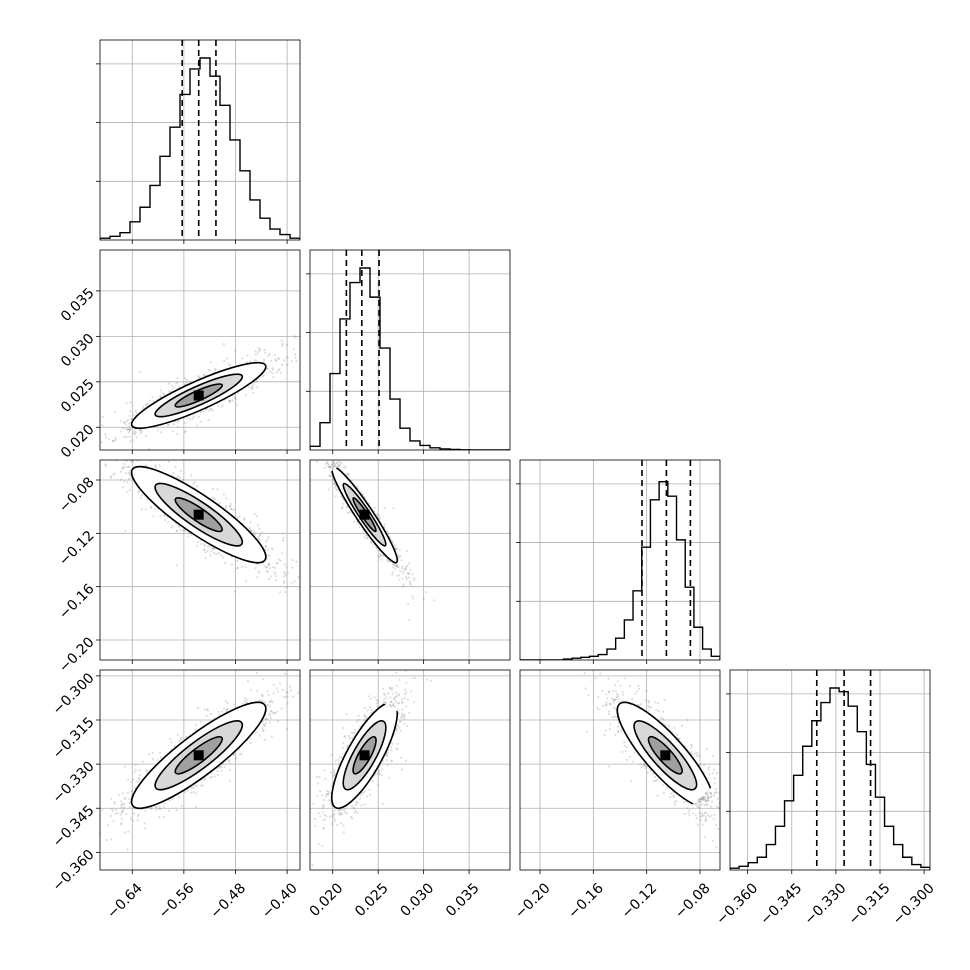 This screenshot has height=970, width=970. I want to click on panel-frame, so click(410, 560).